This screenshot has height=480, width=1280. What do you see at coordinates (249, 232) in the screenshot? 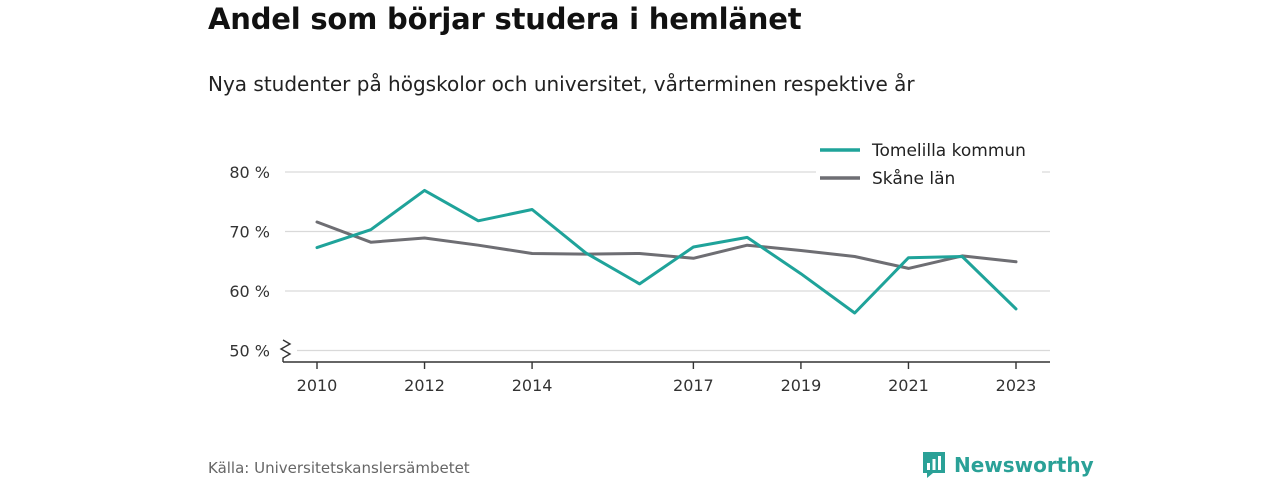
I see `y-tick-label: 70 %` at bounding box center [249, 232].